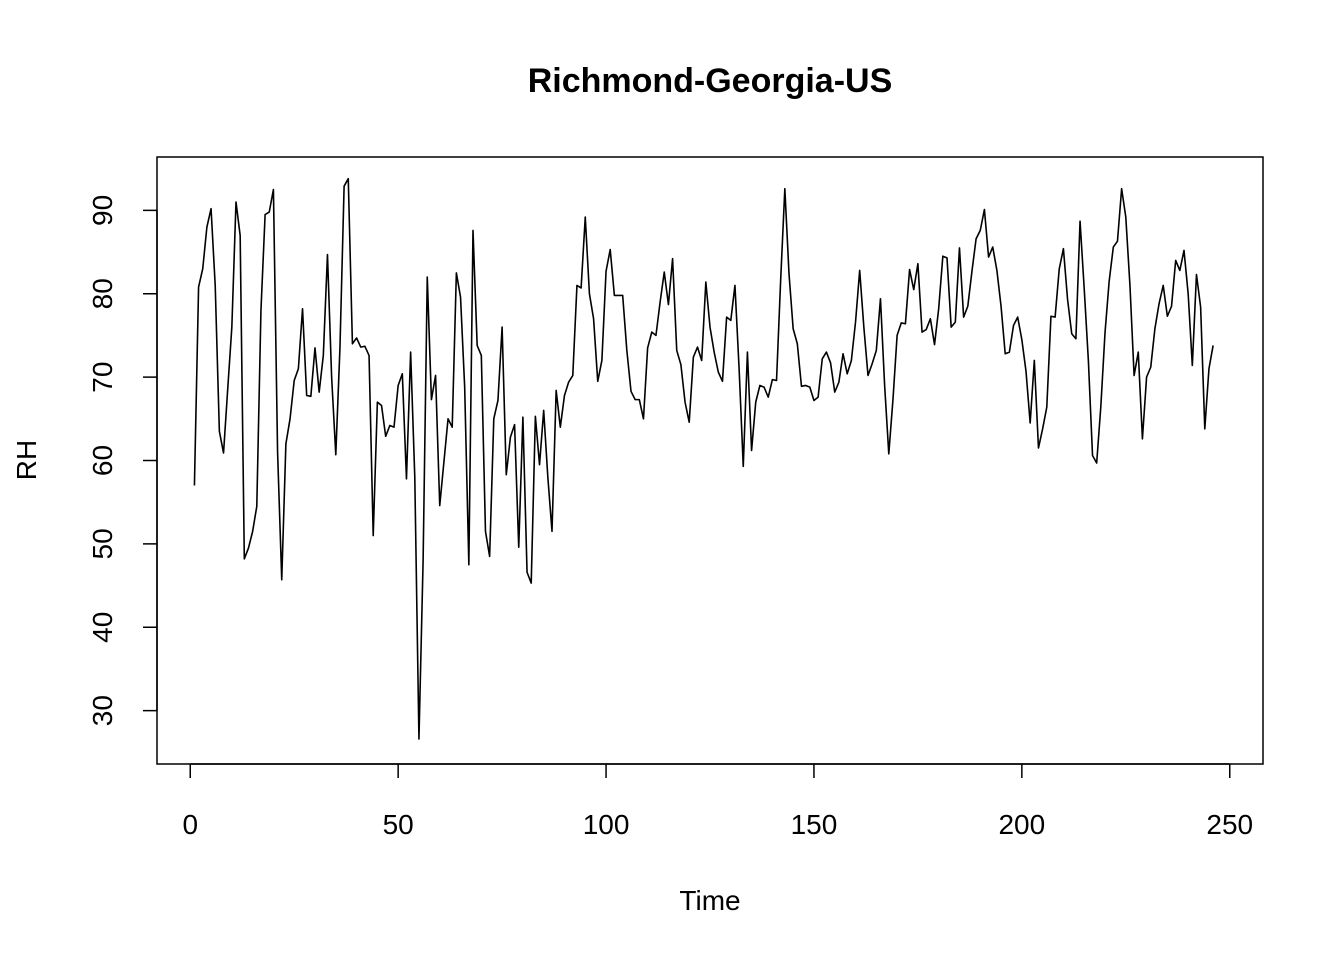  What do you see at coordinates (717, 801) in the screenshot?
I see `x-axis: 0 50 100 150 200 250` at bounding box center [717, 801].